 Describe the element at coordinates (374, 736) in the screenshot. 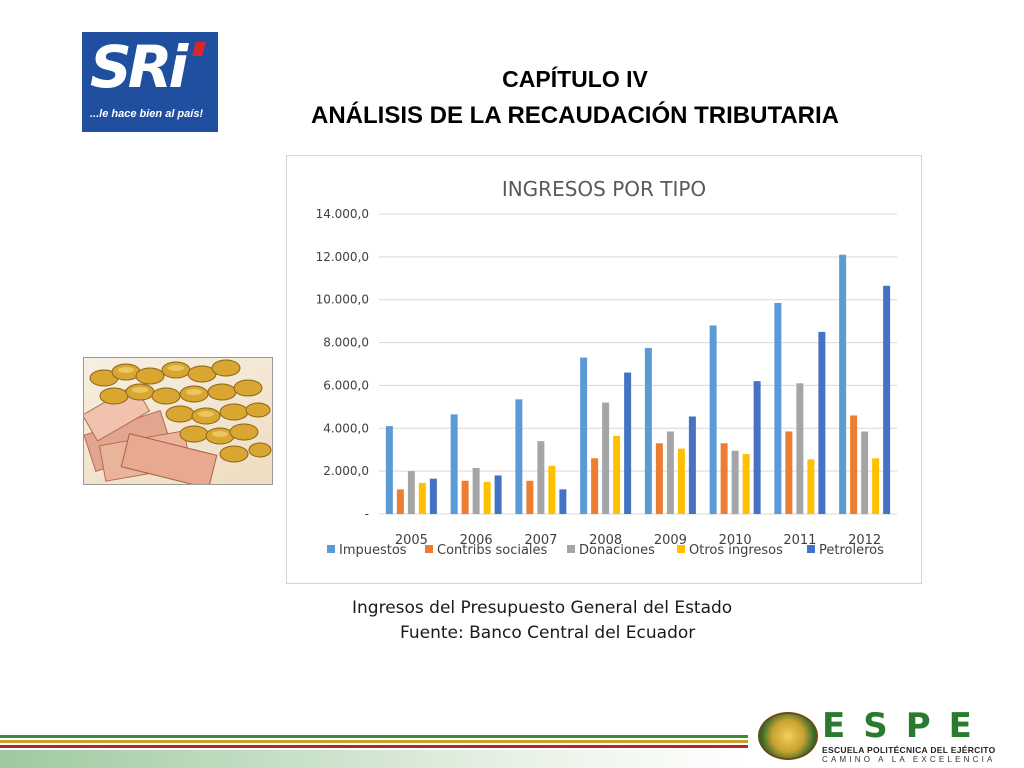

I see `footer-stripe-green` at that location.